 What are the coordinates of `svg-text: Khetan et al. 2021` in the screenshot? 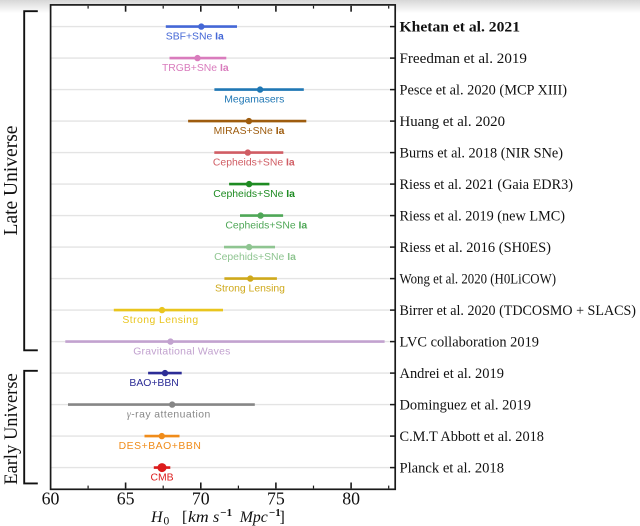 It's located at (460, 28).